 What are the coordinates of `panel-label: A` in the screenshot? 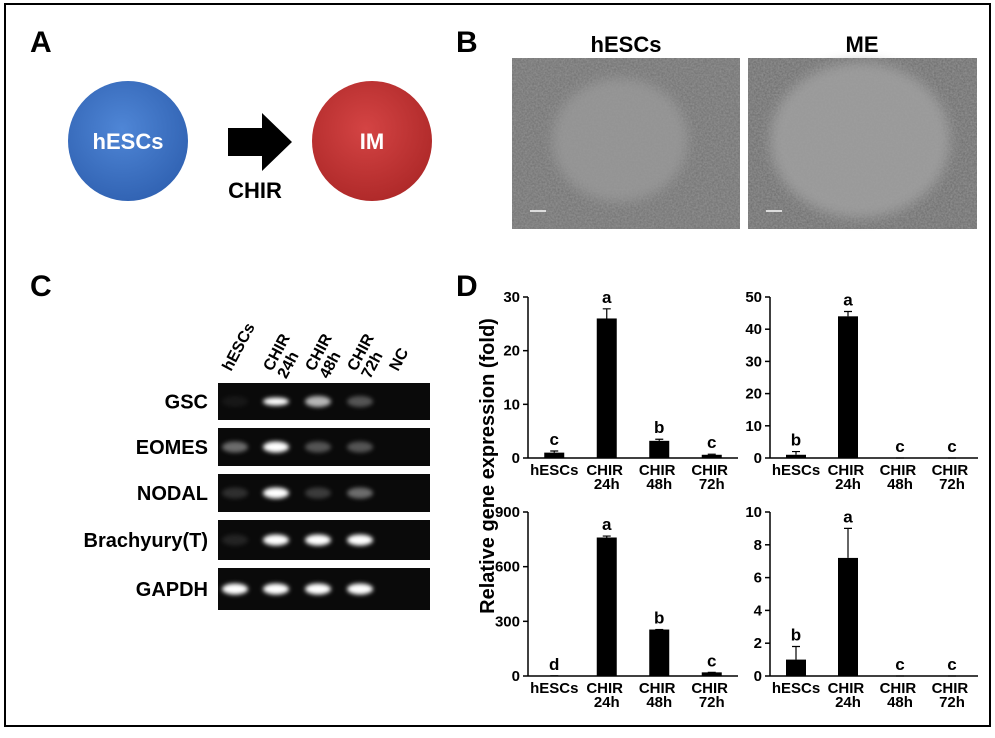 It's located at (41, 42).